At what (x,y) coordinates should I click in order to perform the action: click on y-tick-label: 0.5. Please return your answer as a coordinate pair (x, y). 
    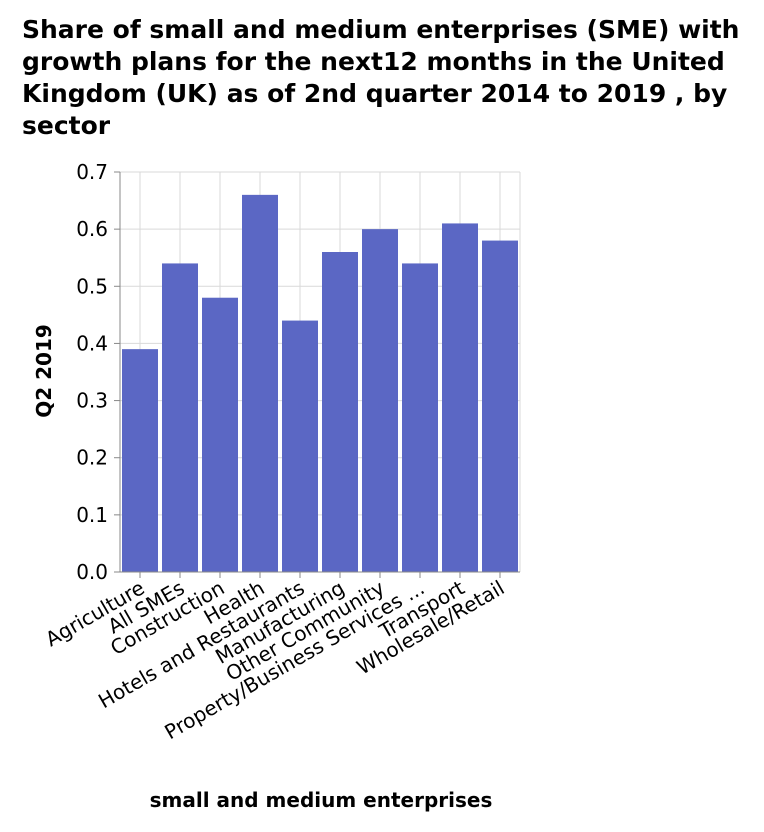
    Looking at the image, I should click on (92, 286).